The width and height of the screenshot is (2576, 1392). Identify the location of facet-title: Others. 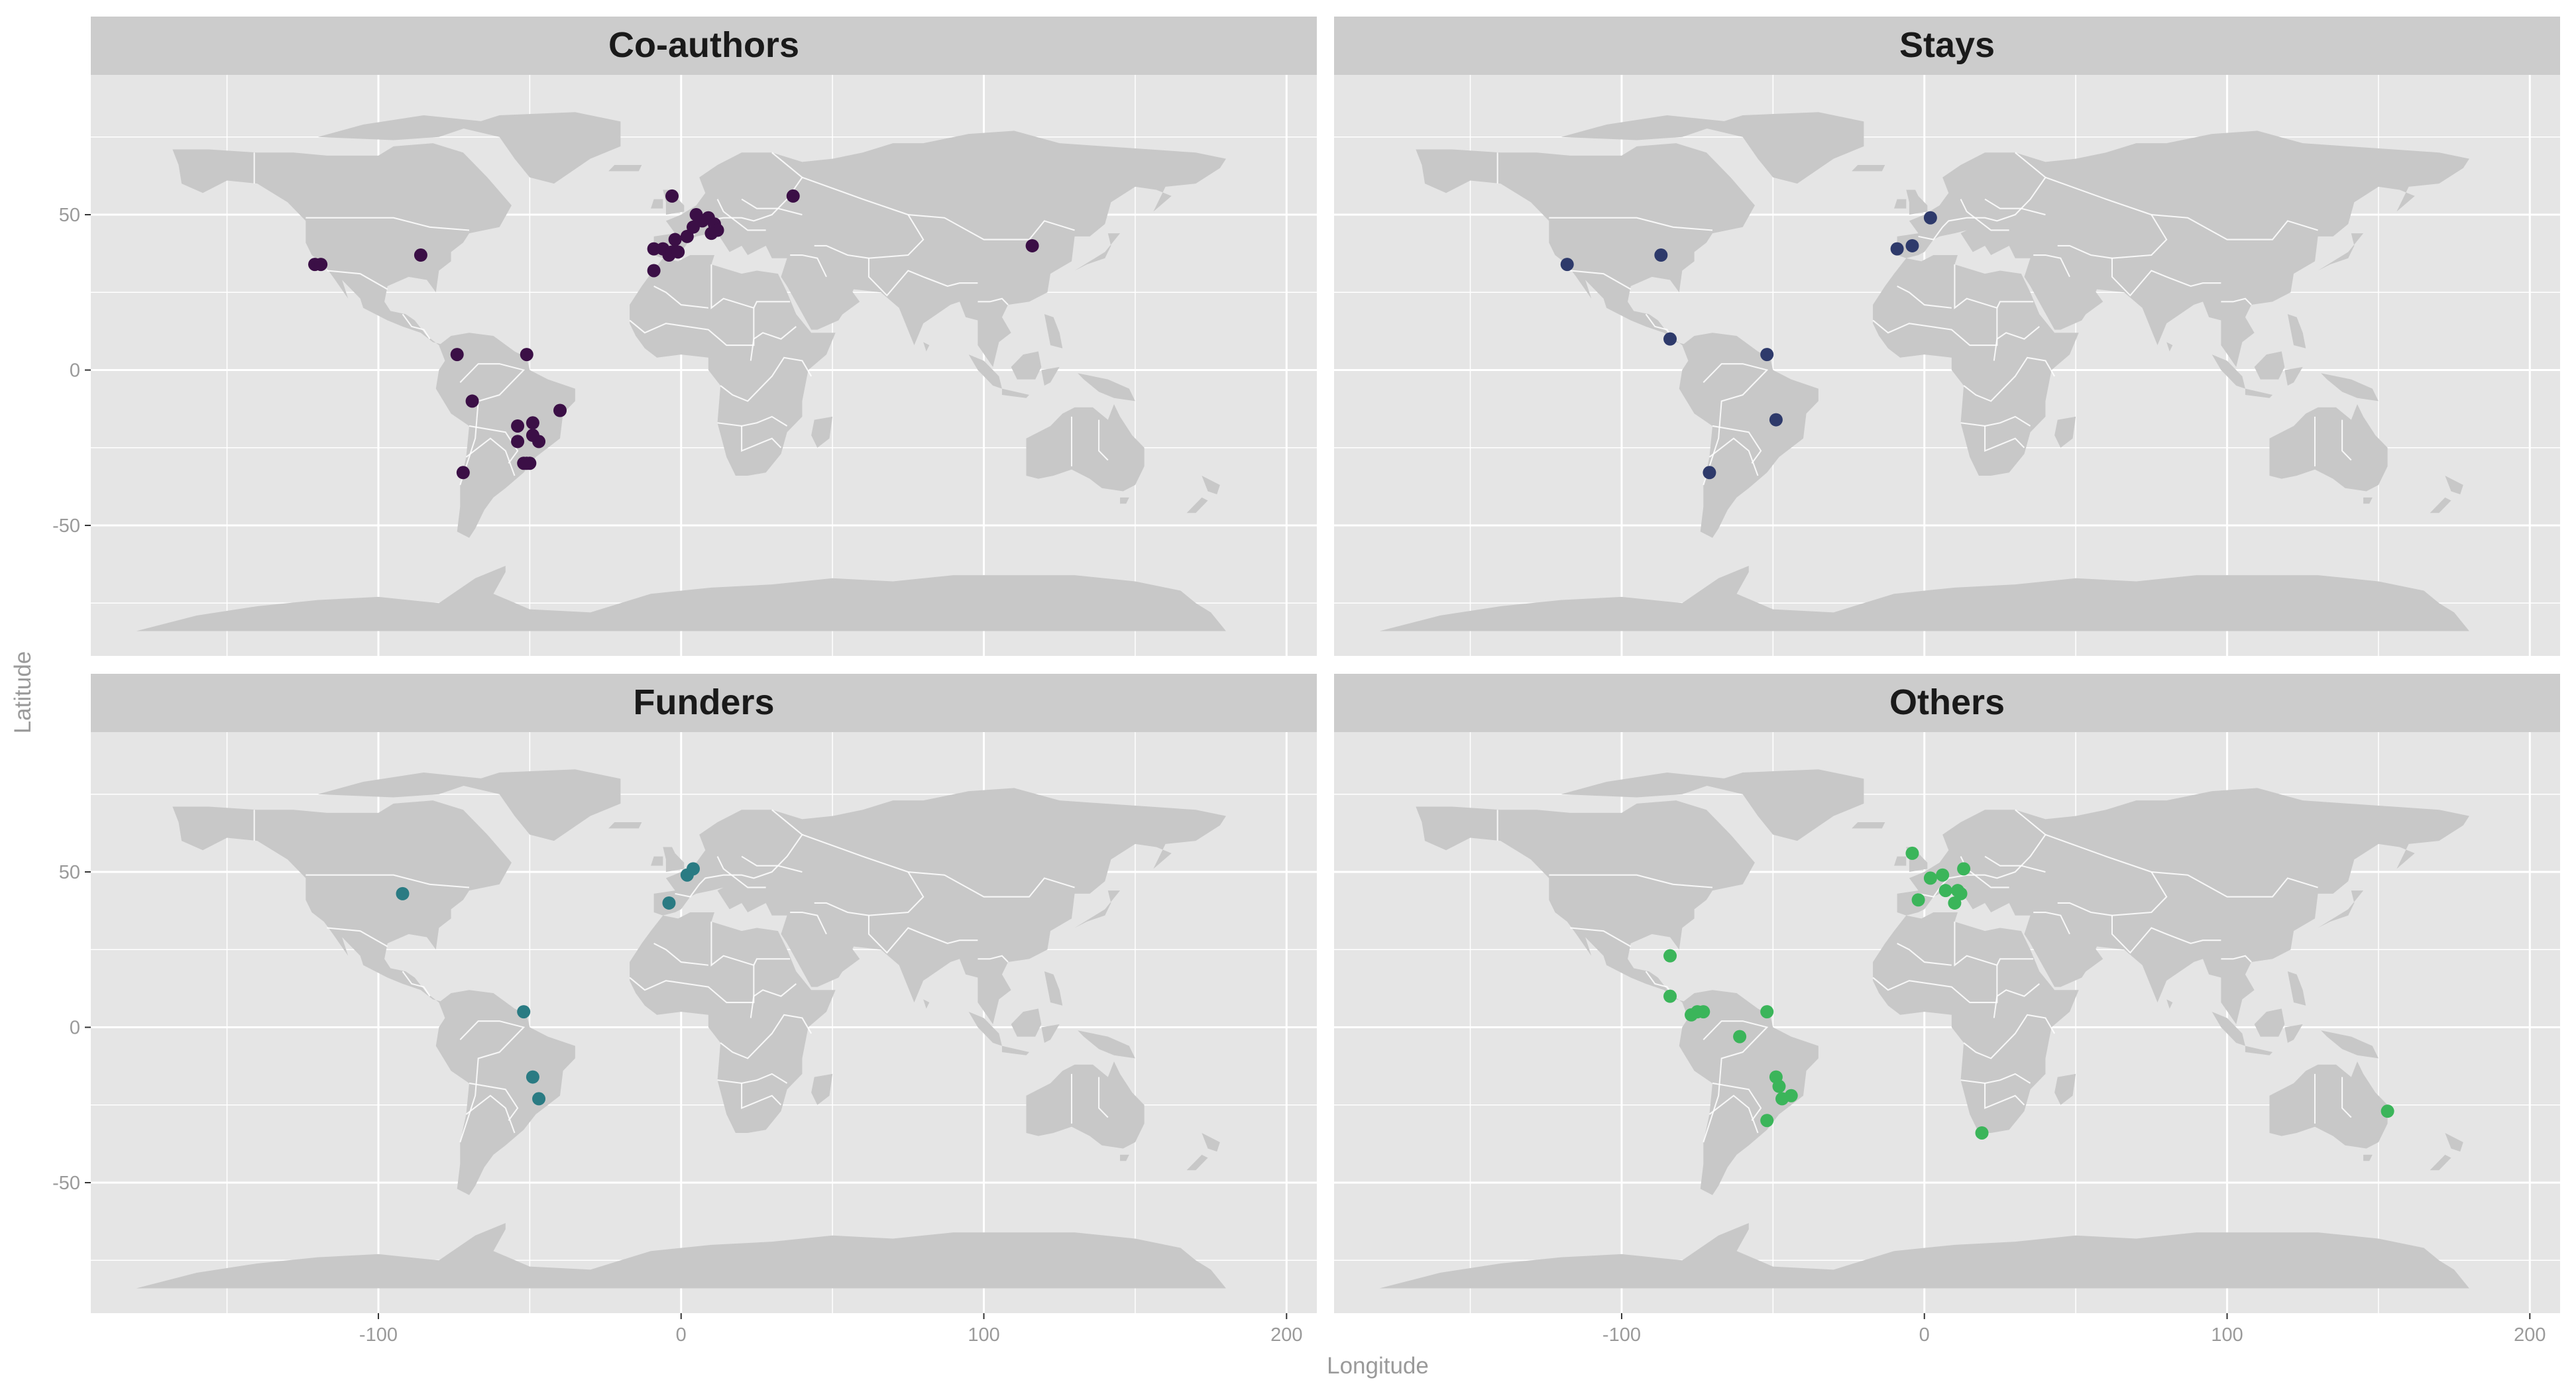
(1947, 702).